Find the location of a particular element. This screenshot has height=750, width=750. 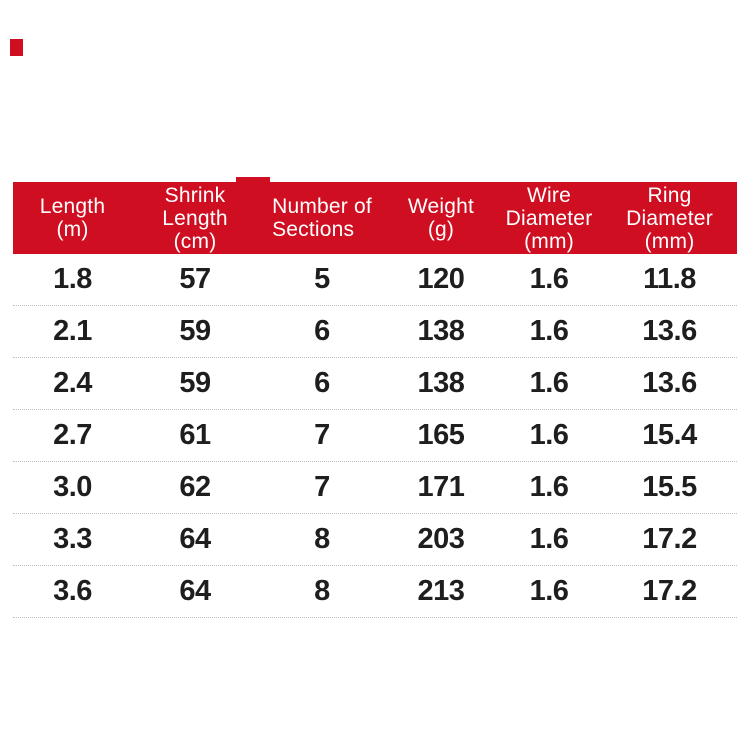

cell-weight: 165 is located at coordinates (441, 435).